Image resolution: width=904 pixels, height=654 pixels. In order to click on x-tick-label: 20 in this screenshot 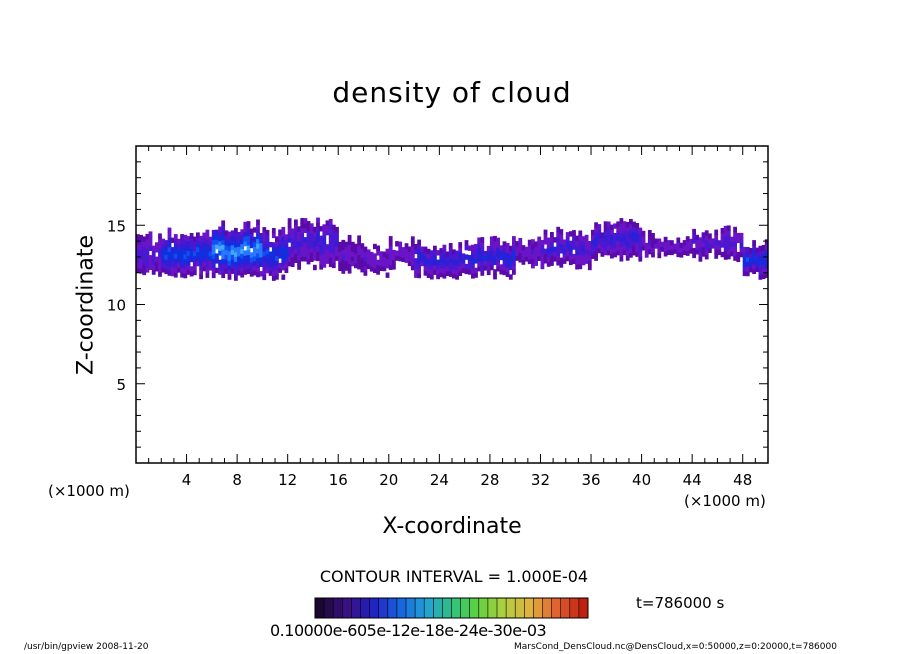, I will do `click(388, 480)`.